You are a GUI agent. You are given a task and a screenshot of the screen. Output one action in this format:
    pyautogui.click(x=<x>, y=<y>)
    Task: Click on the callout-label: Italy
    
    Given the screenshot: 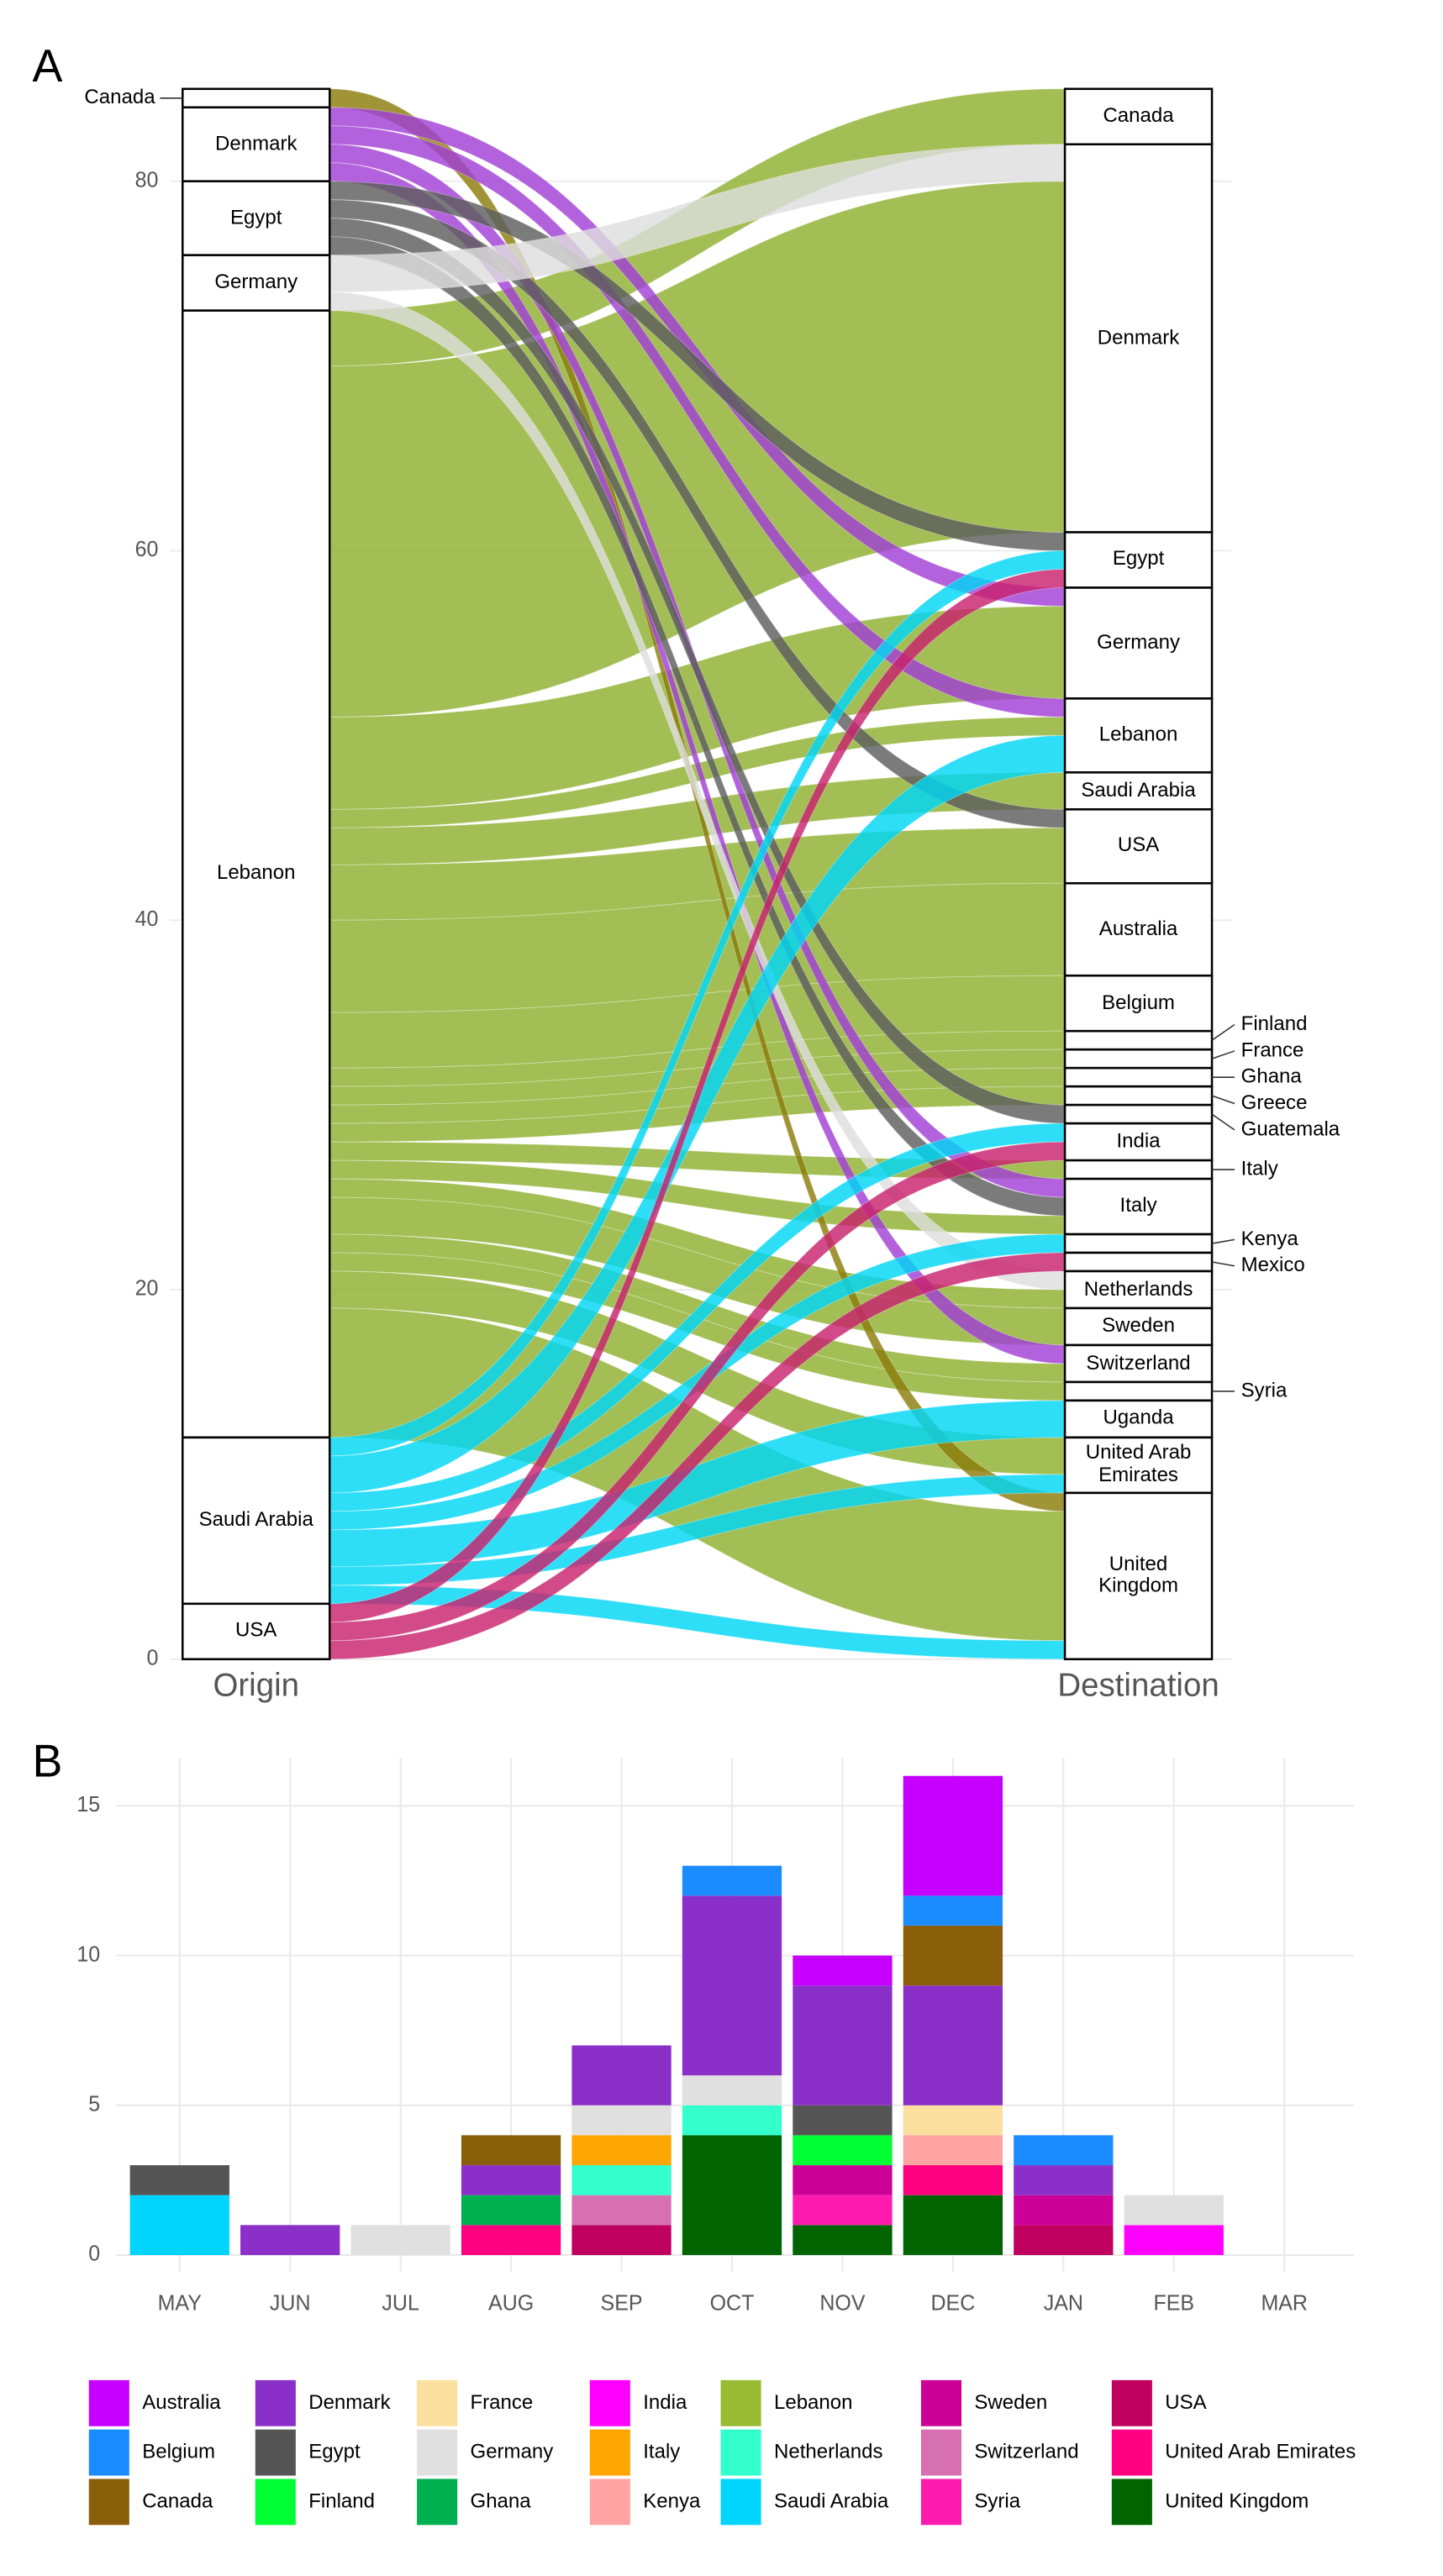 What is the action you would take?
    pyautogui.click(x=1260, y=1168)
    